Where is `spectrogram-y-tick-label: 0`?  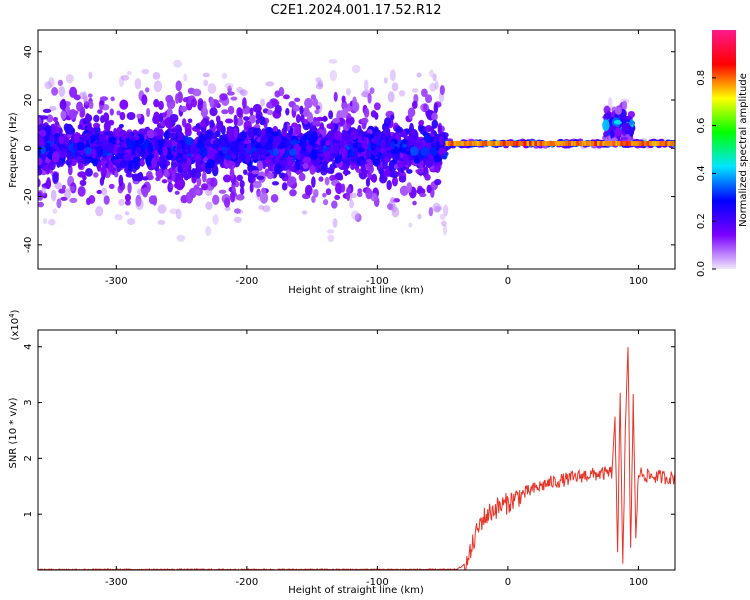 spectrogram-y-tick-label: 0 is located at coordinates (28, 148).